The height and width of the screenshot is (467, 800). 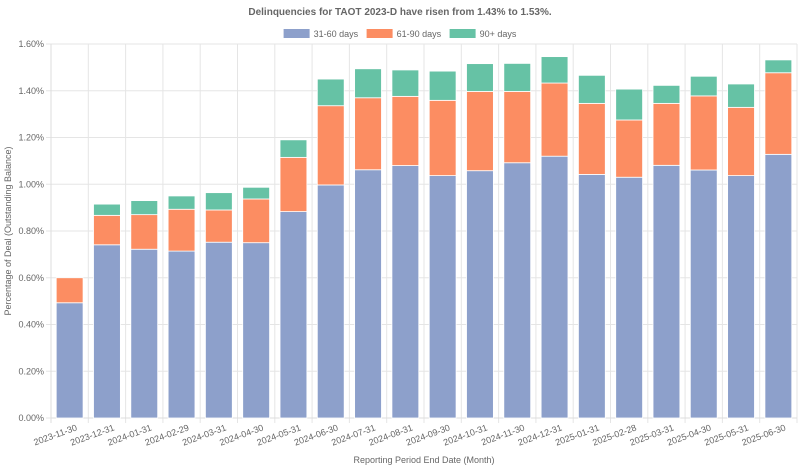 I want to click on y-tick-label: 0.00%, so click(x=31, y=418).